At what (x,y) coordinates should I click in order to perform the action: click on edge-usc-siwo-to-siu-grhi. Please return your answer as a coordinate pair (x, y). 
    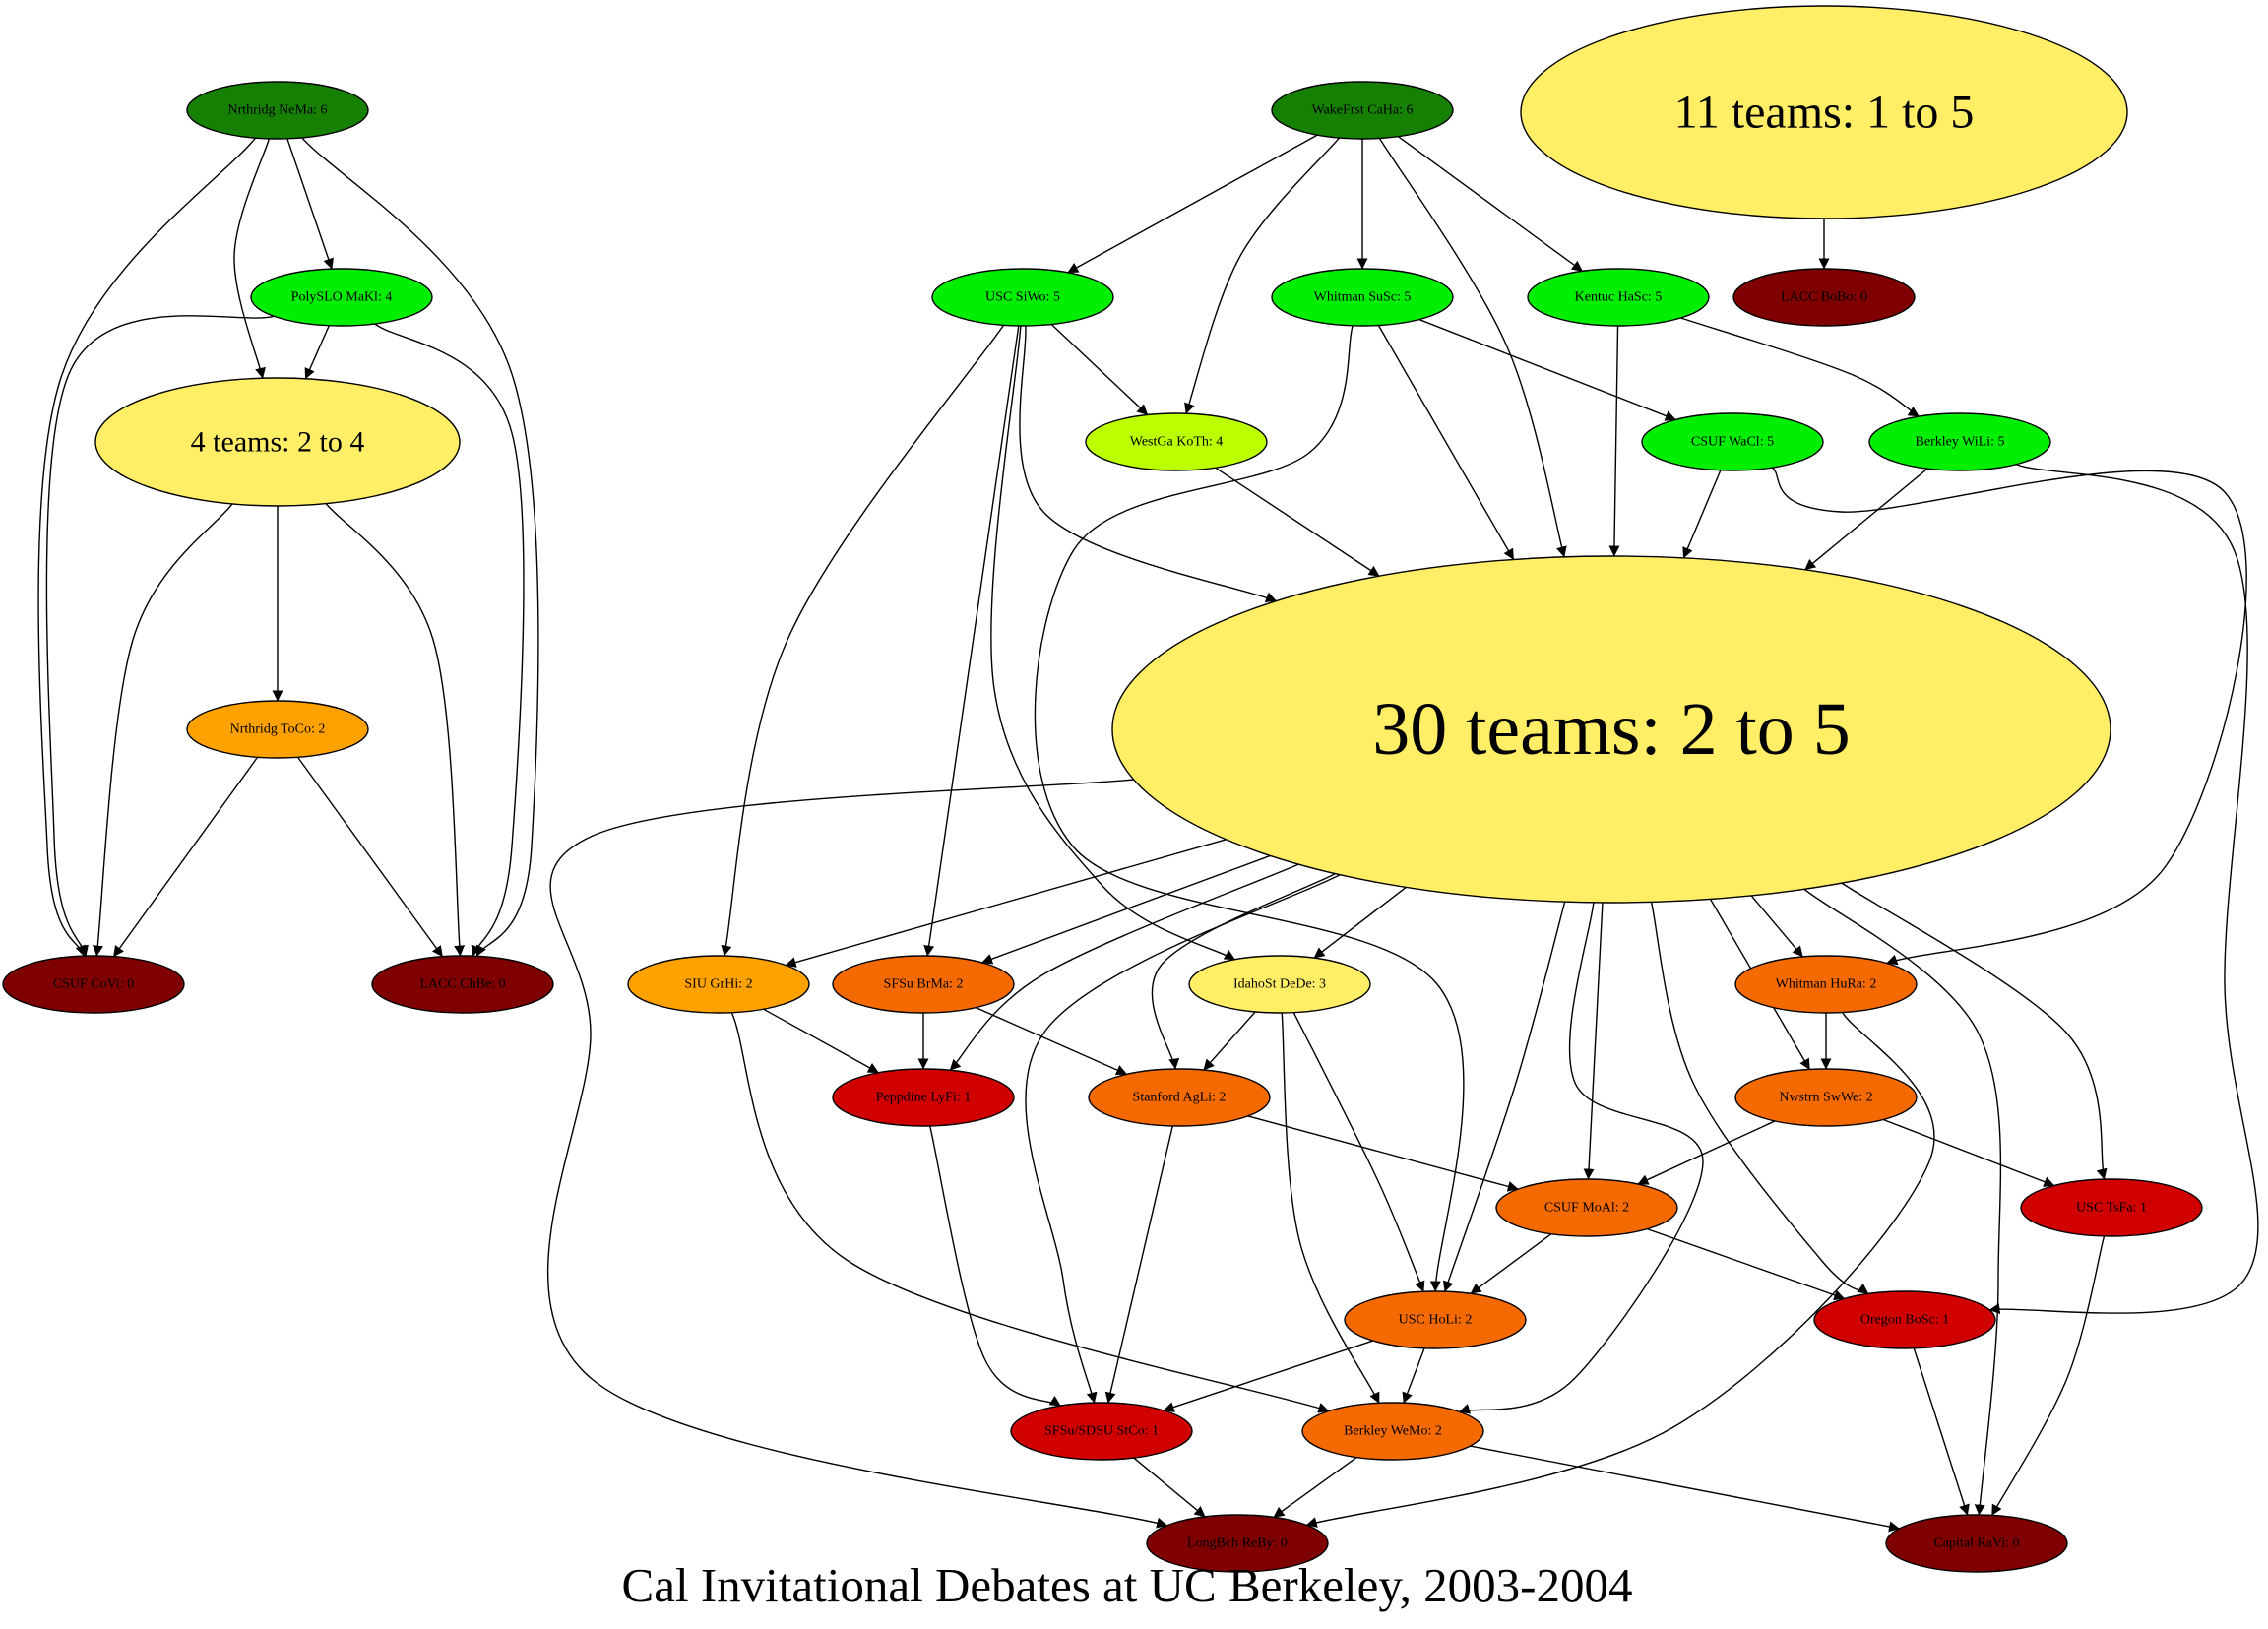
    Looking at the image, I should click on (863, 640).